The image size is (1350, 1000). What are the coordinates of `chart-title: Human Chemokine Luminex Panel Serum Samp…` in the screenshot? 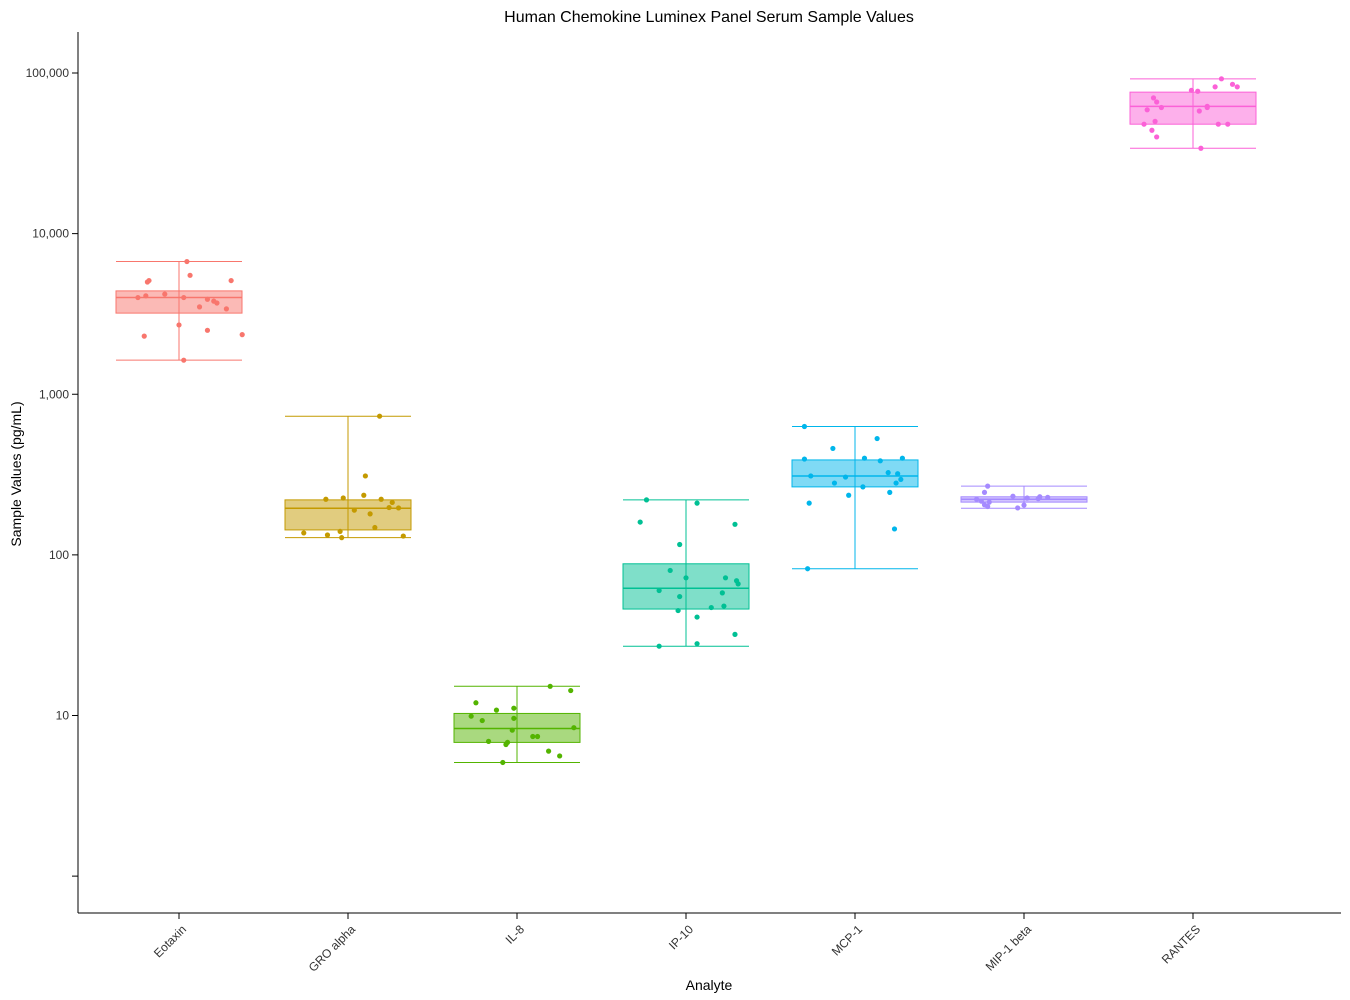 It's located at (709, 17).